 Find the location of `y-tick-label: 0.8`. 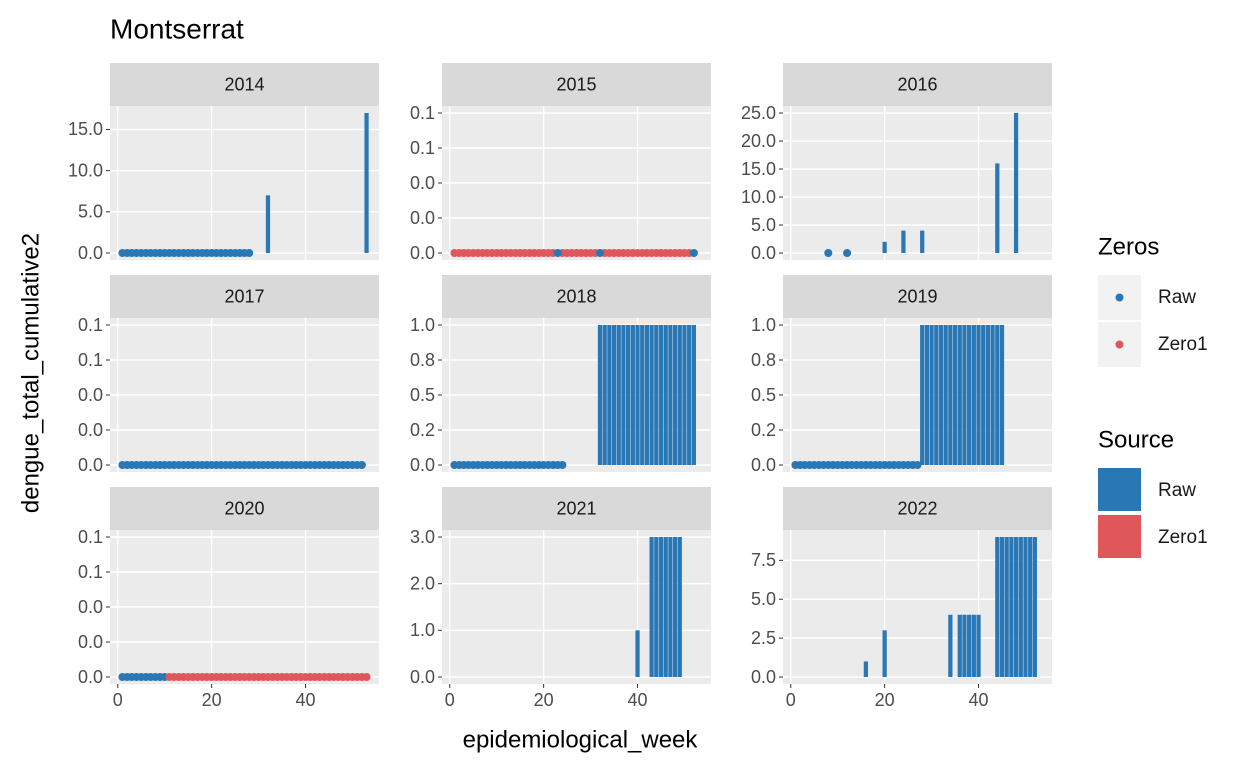

y-tick-label: 0.8 is located at coordinates (763, 360).